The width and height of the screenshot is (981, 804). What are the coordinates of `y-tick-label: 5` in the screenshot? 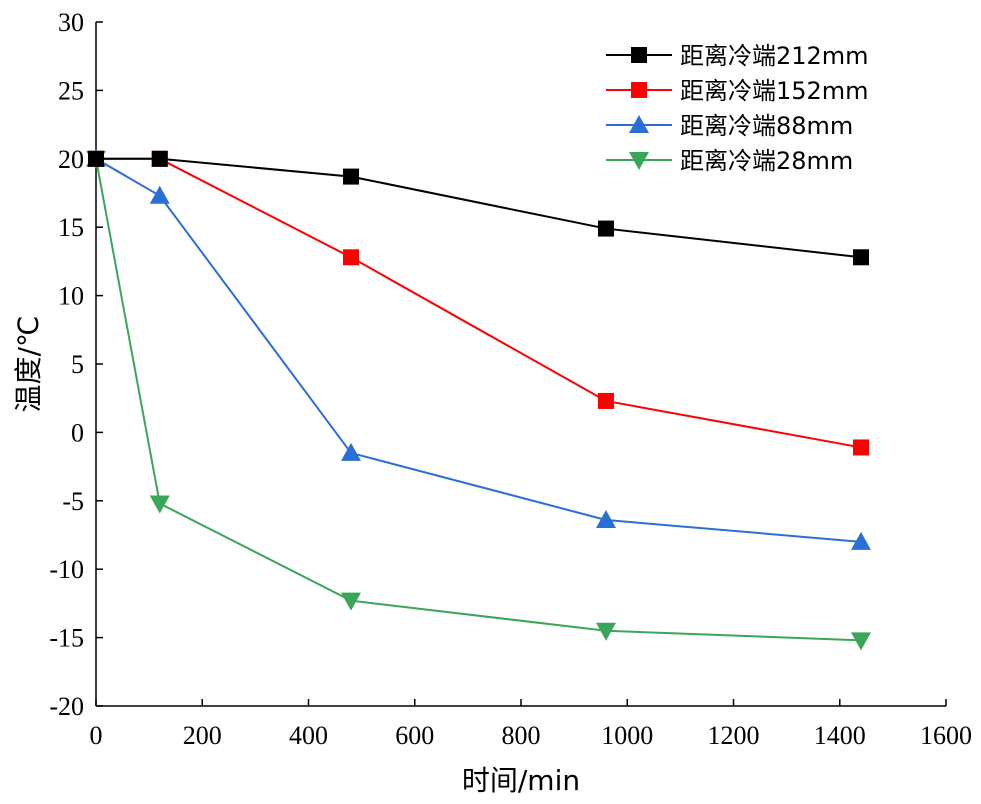 It's located at (77, 364).